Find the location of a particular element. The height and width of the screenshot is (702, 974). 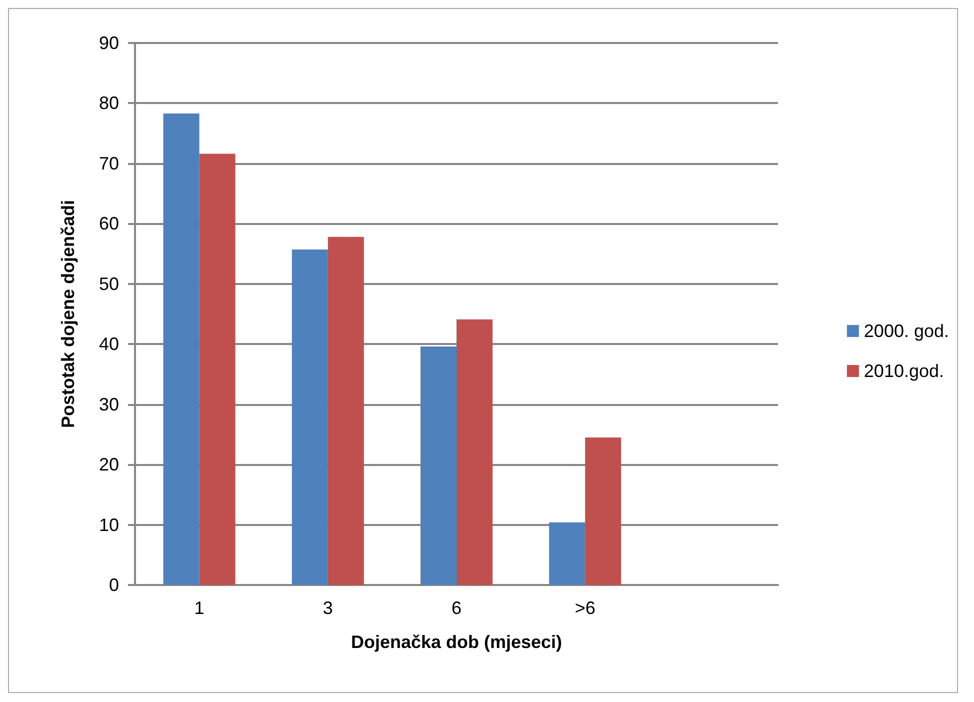

y-tick-label: 10 is located at coordinates (108, 524).